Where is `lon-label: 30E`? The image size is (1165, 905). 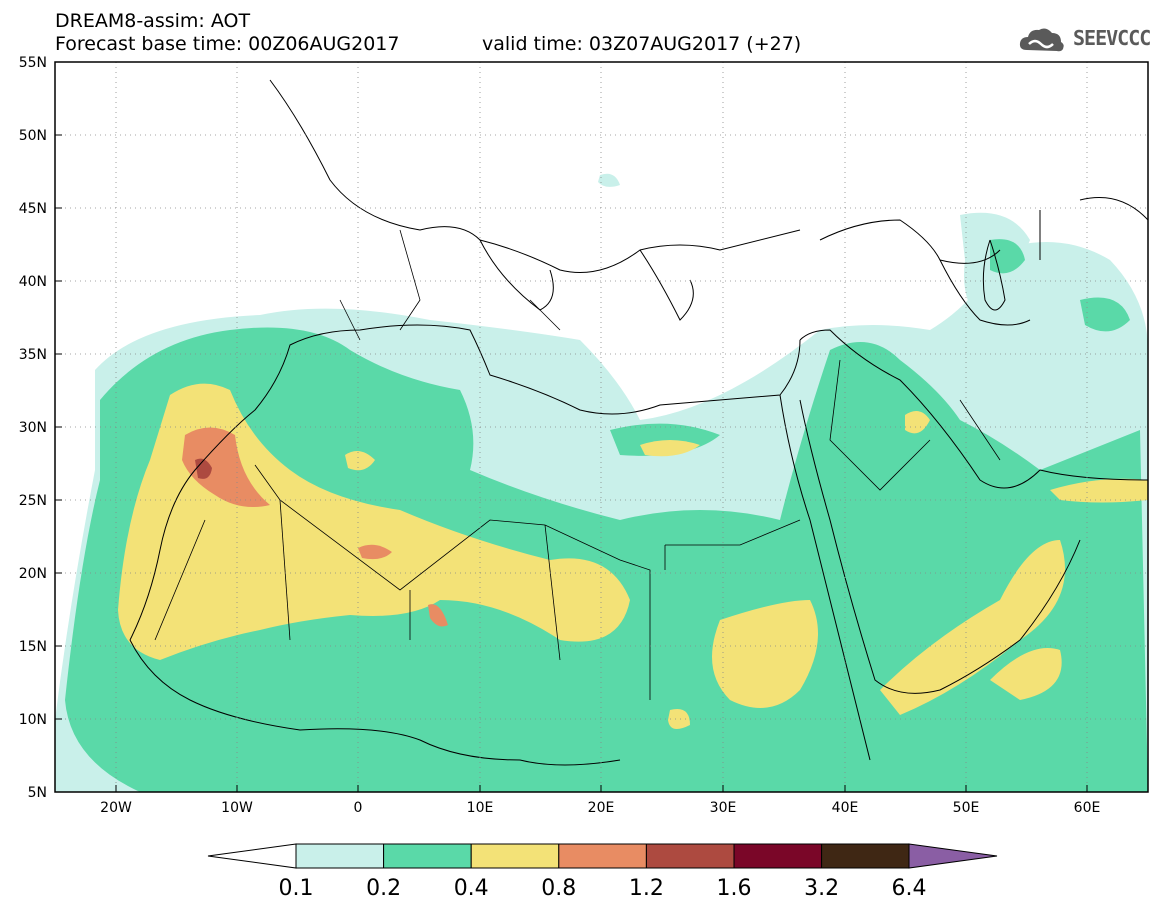 lon-label: 30E is located at coordinates (723, 808).